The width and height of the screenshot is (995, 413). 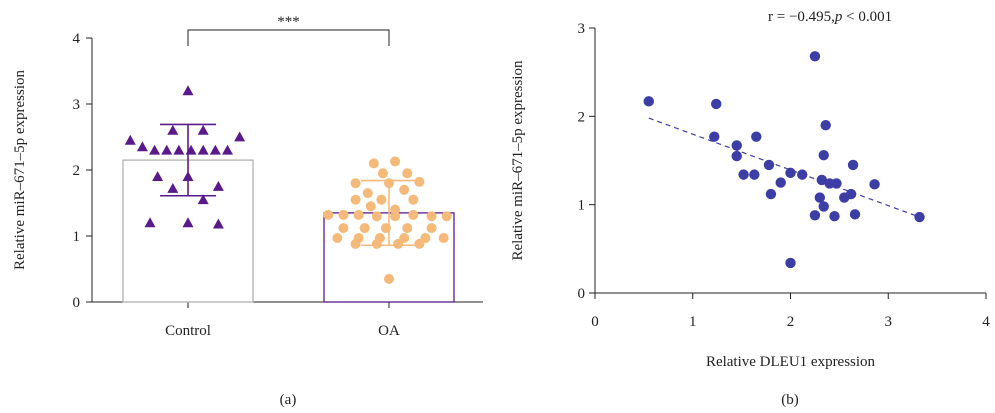 I want to click on panel-label-b: (b), so click(x=790, y=400).